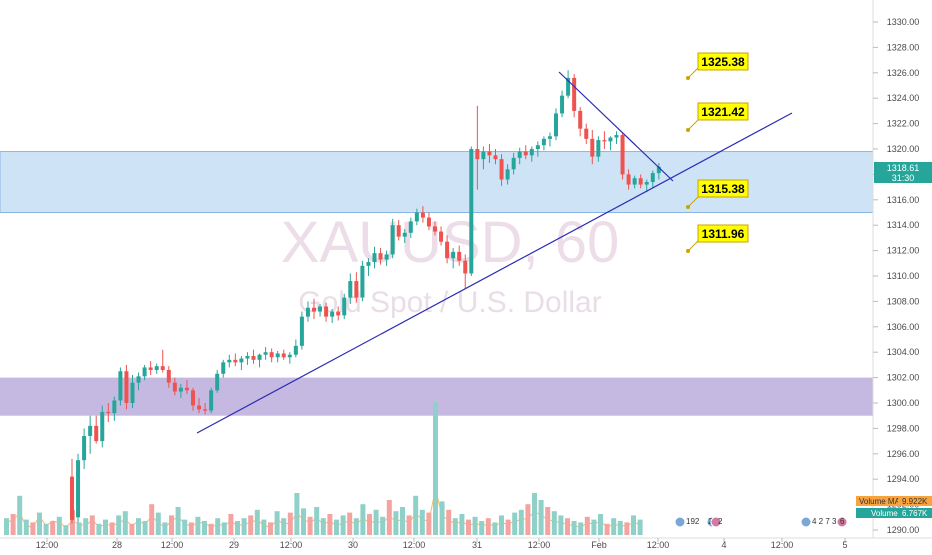 The width and height of the screenshot is (932, 555). What do you see at coordinates (716, 522) in the screenshot?
I see `event-badge-group-2: 2` at bounding box center [716, 522].